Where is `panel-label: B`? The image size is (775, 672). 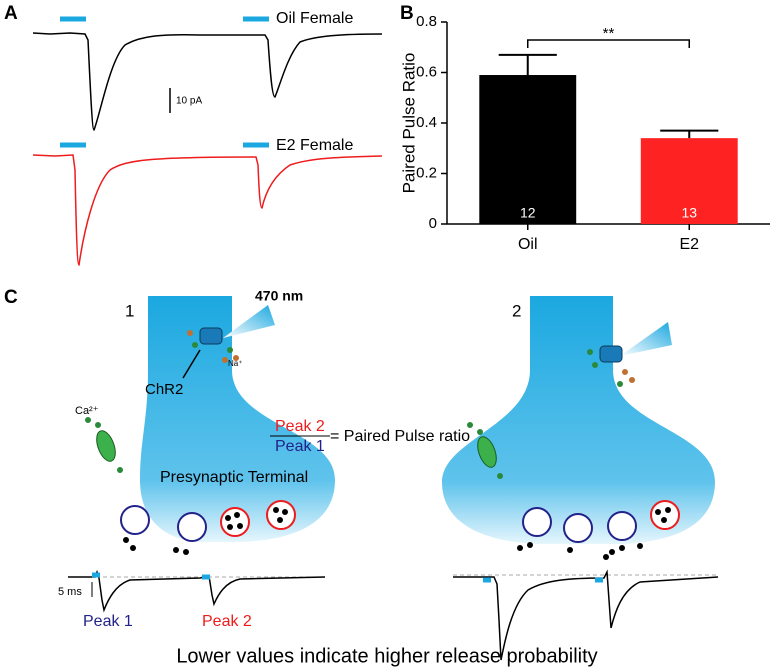
panel-label: B is located at coordinates (407, 13).